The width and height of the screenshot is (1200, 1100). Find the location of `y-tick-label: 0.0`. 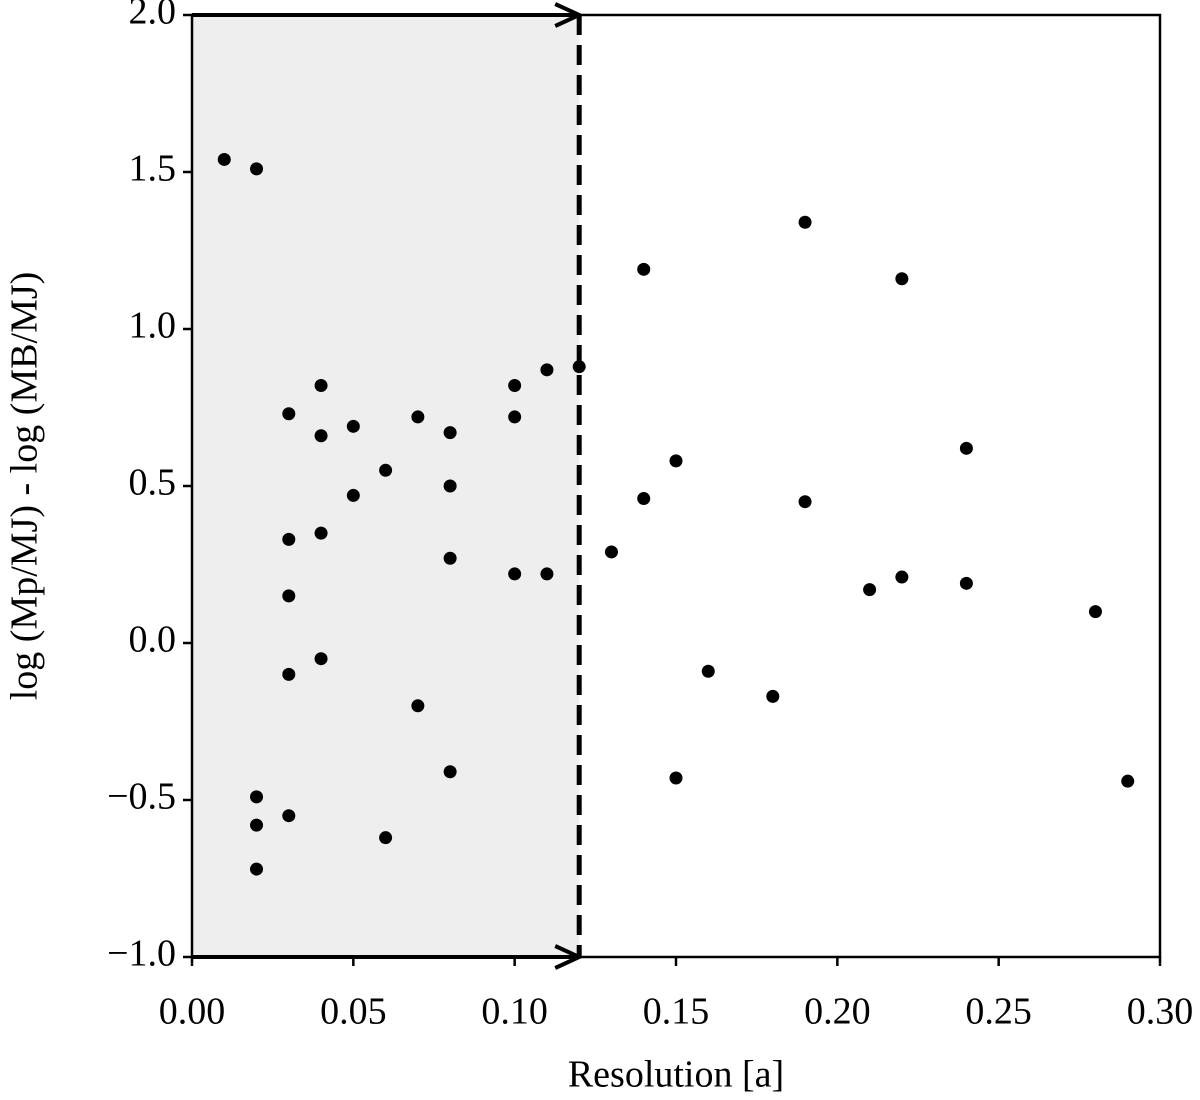

y-tick-label: 0.0 is located at coordinates (153, 640).